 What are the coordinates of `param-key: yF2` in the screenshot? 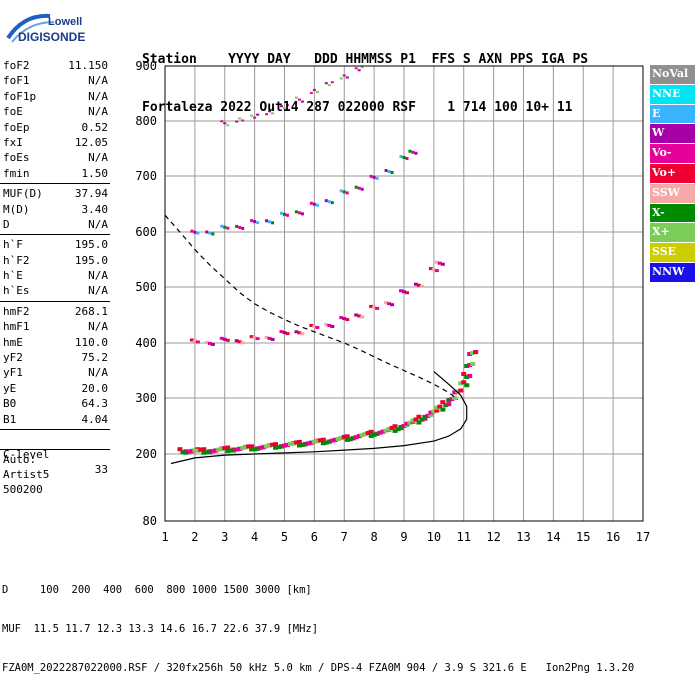 It's located at (13, 358).